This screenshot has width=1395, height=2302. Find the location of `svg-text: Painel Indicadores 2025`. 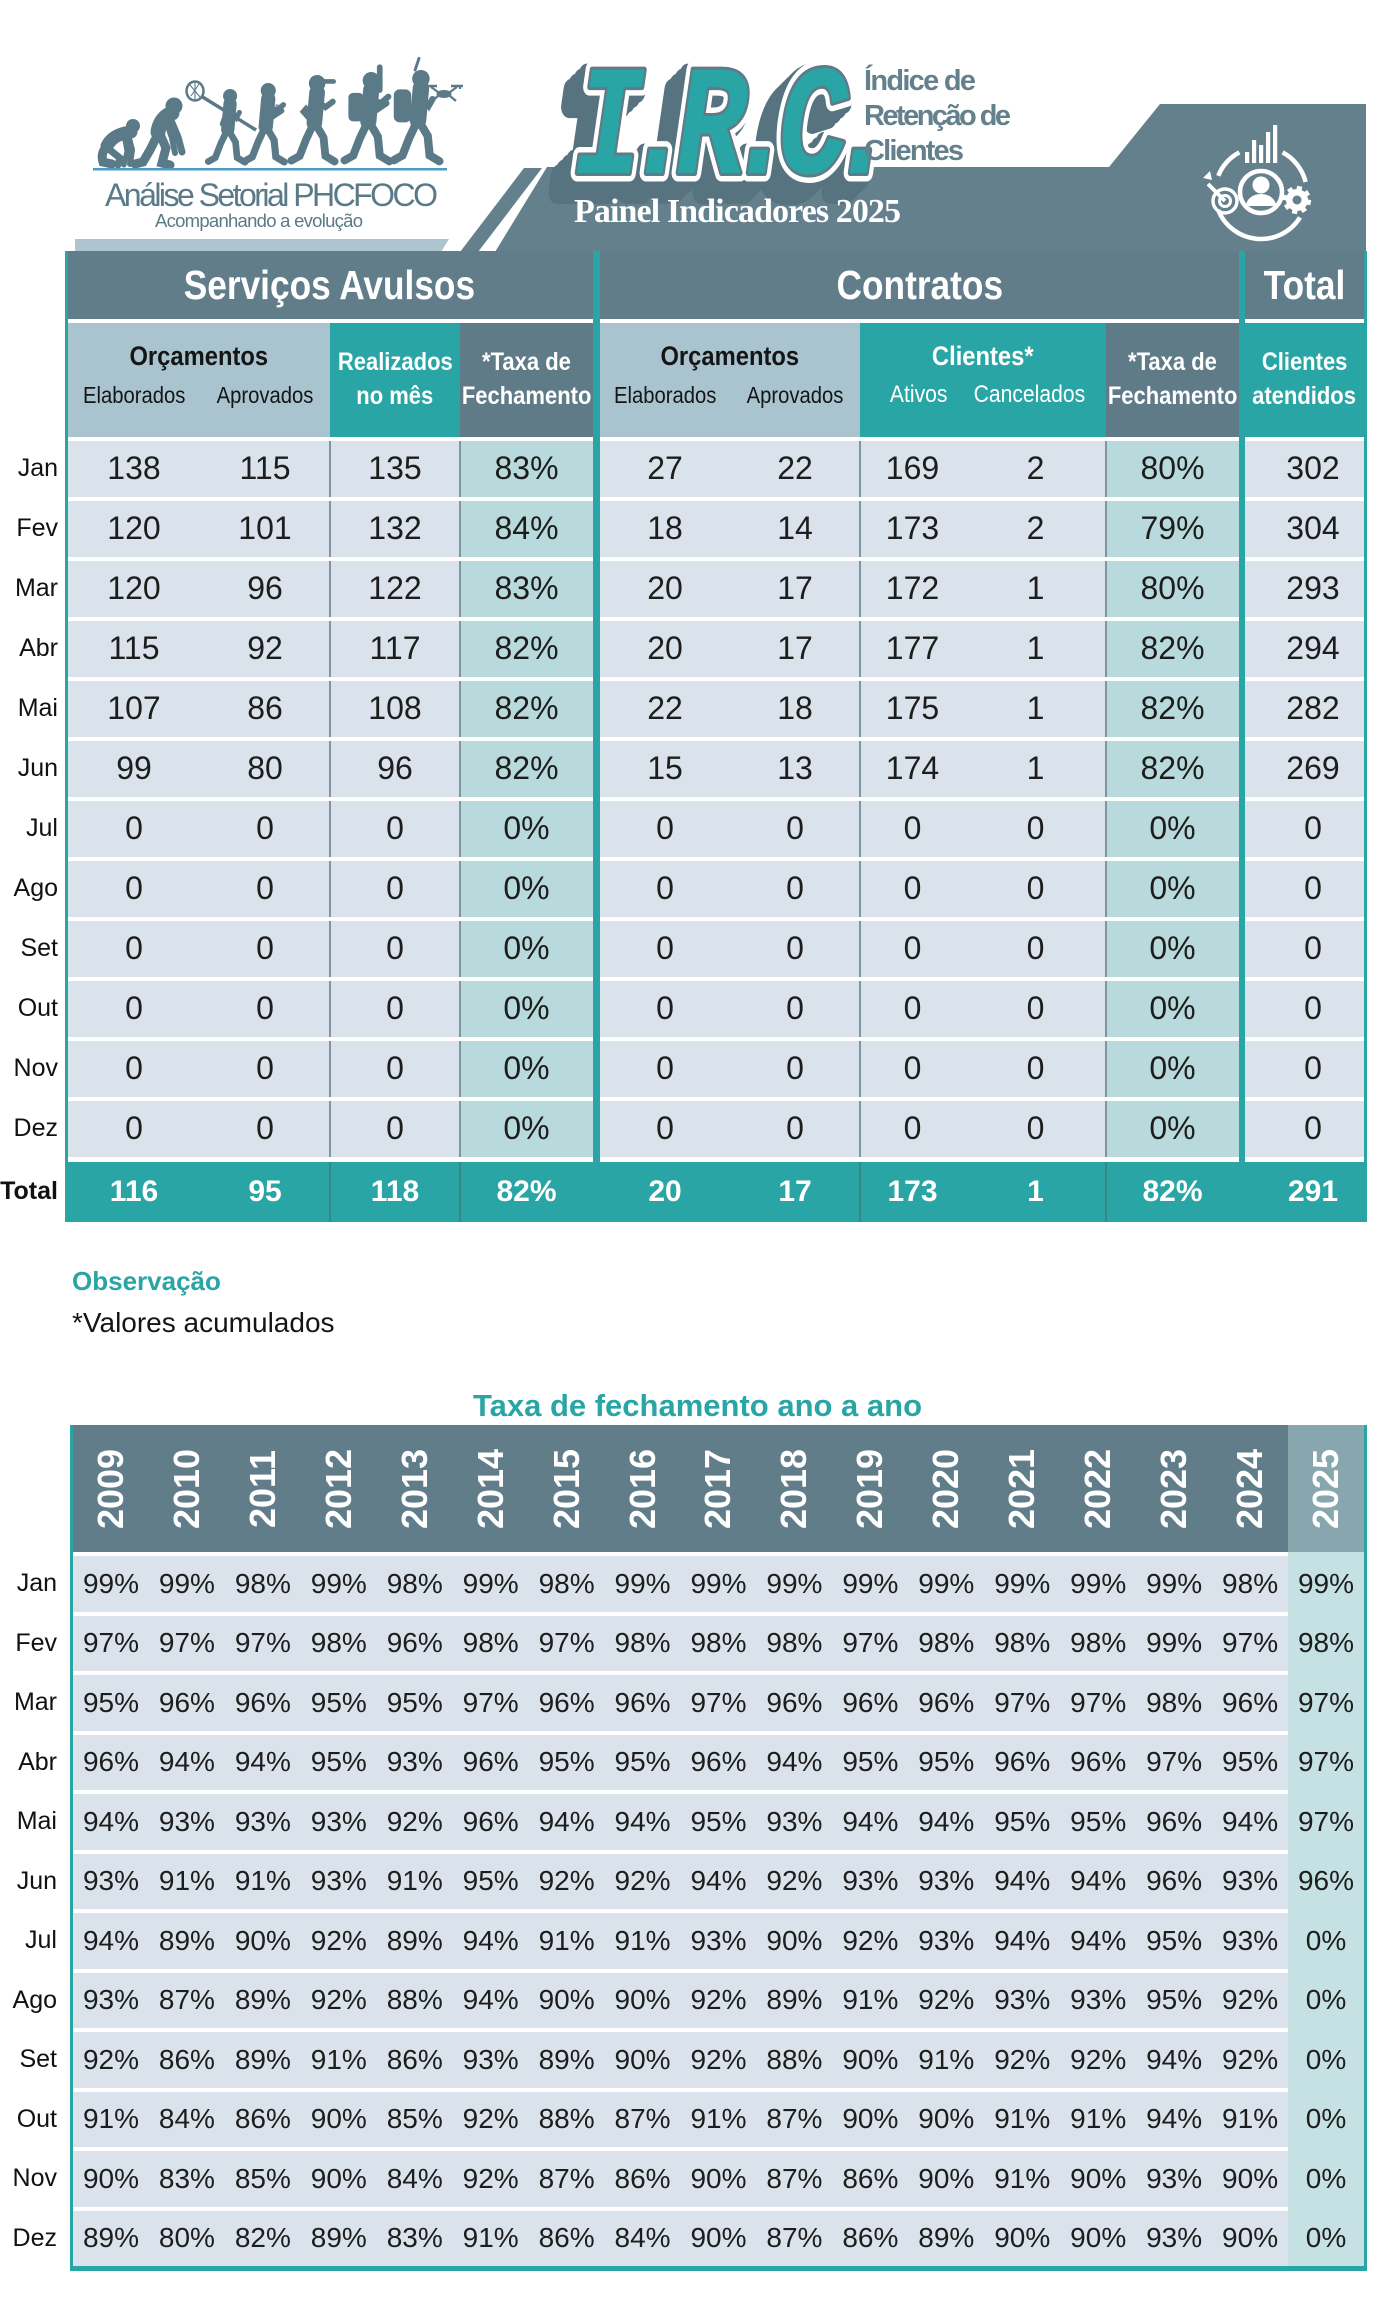

svg-text: Painel Indicadores 2025 is located at coordinates (737, 211).